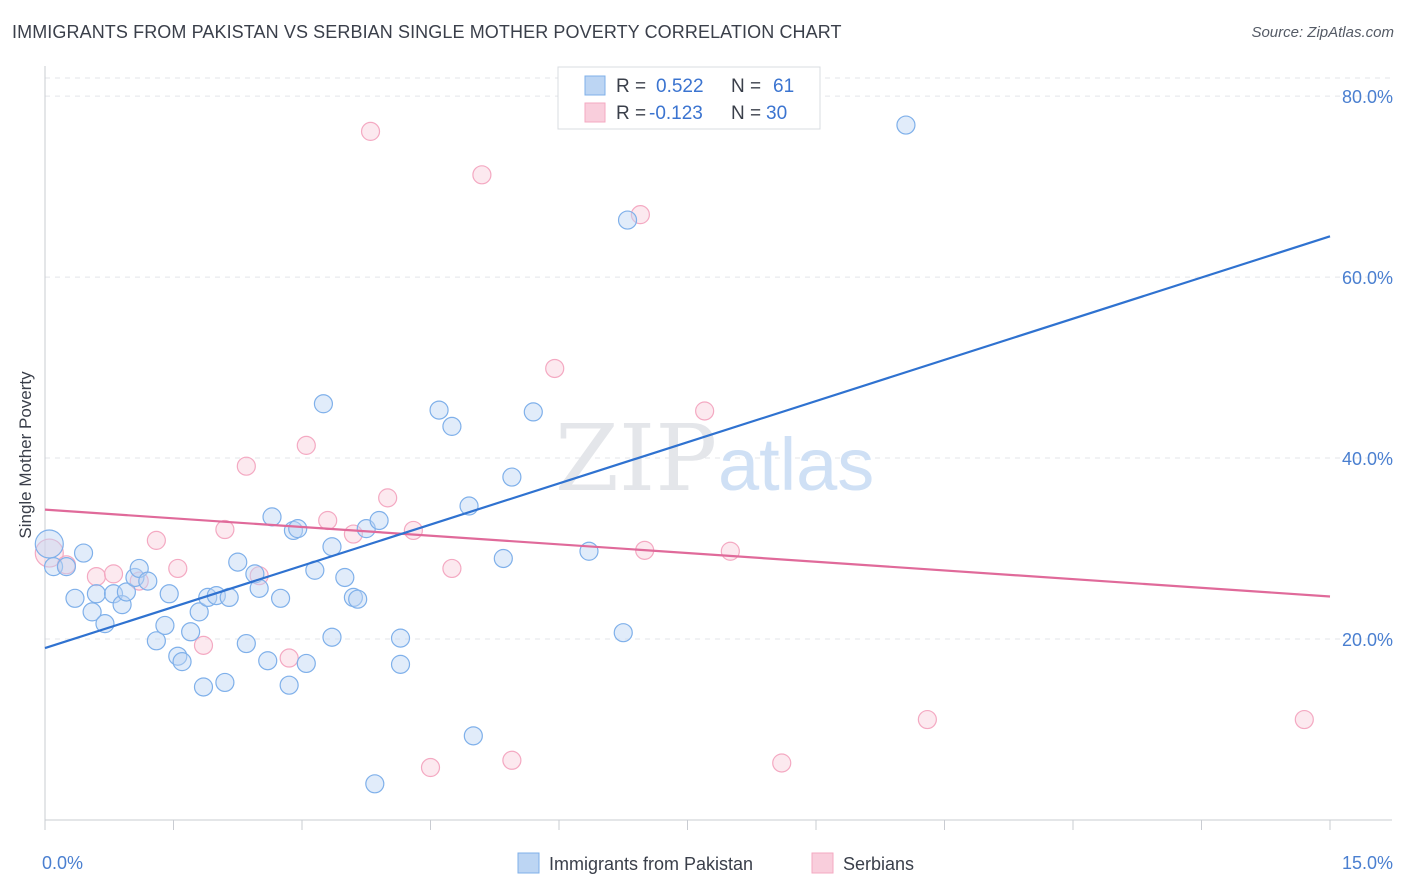  Describe the element at coordinates (595, 112) in the screenshot. I see `legend-swatch-serbians` at that location.